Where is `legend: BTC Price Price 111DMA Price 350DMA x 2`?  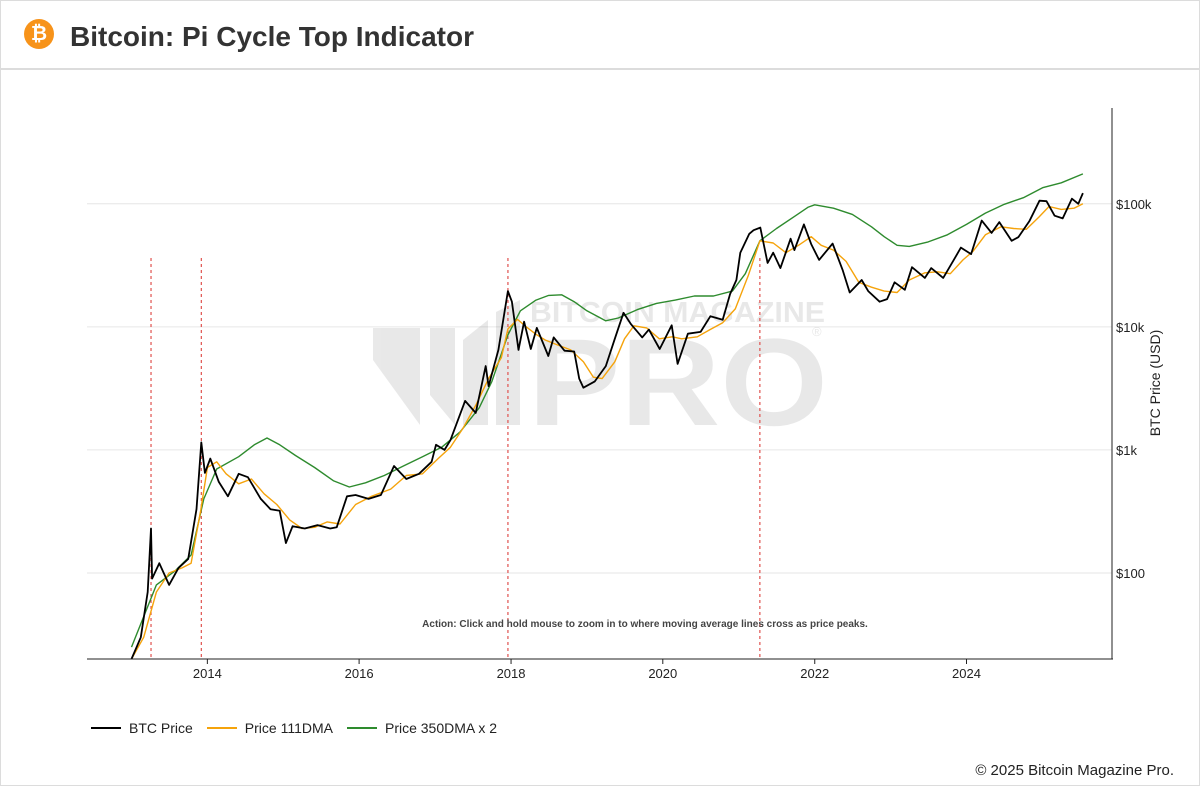 legend: BTC Price Price 111DMA Price 350DMA x 2 is located at coordinates (294, 728).